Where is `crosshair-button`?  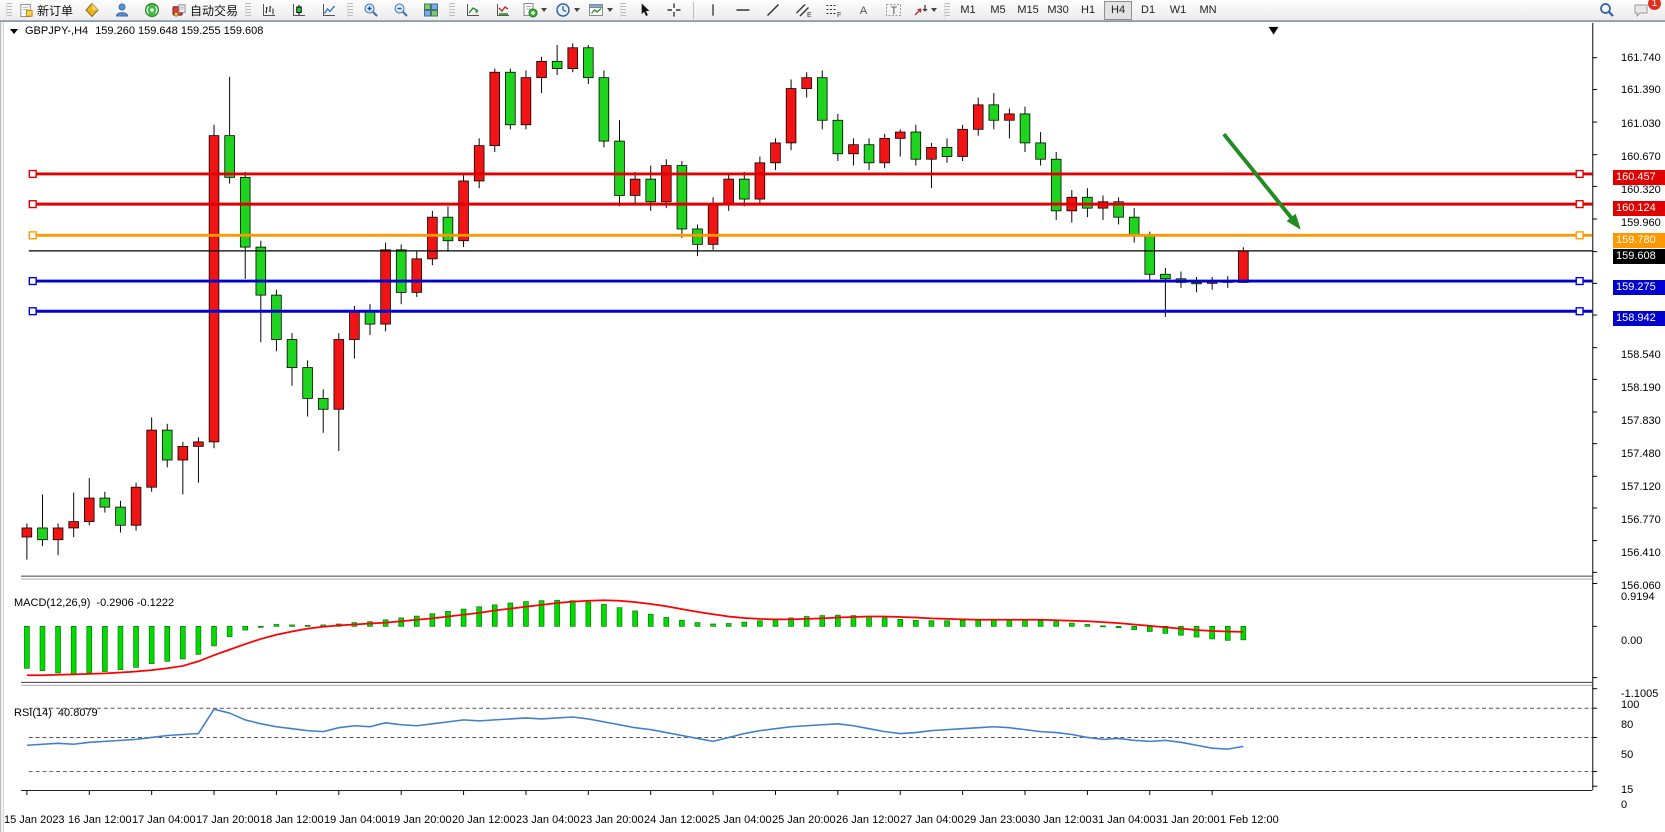 crosshair-button is located at coordinates (674, 10).